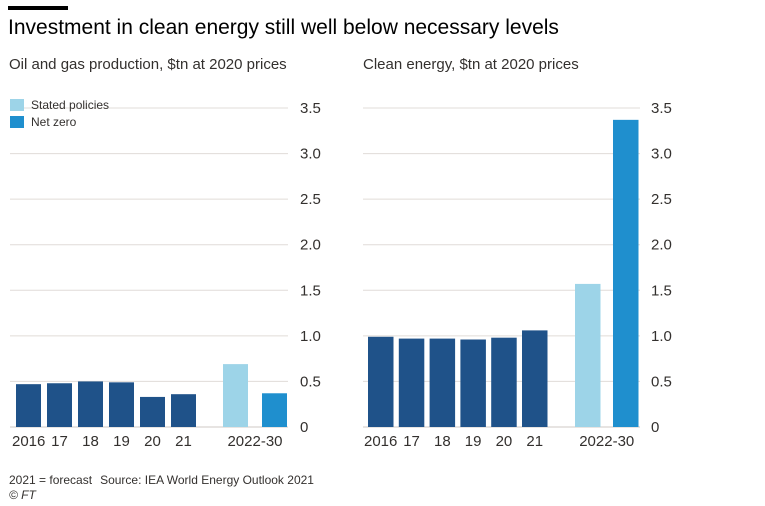 The width and height of the screenshot is (765, 506). Describe the element at coordinates (274, 410) in the screenshot. I see `panel-0-bar-2022-30-net-zero` at that location.